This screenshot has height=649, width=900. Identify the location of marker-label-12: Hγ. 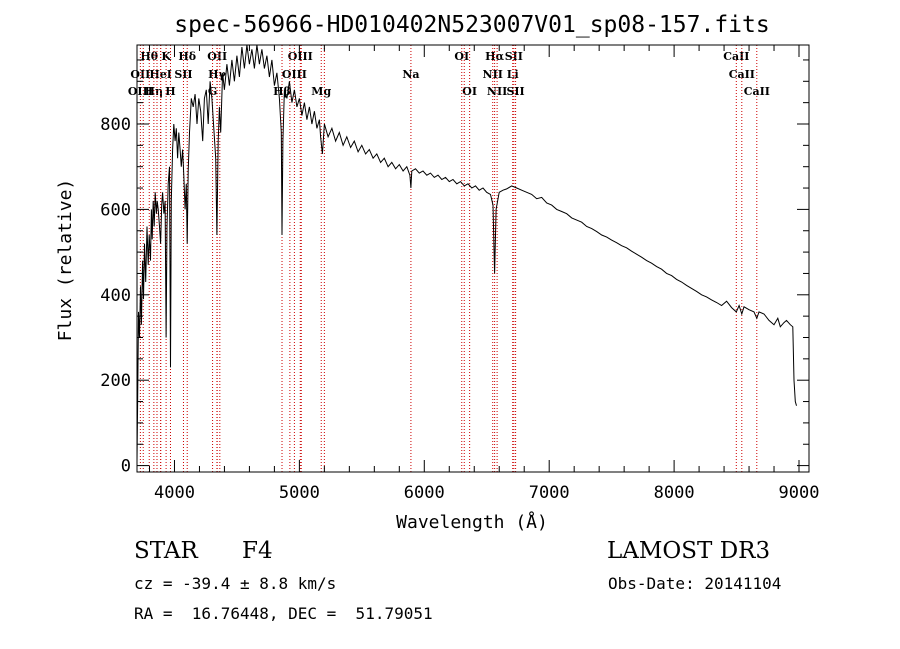
(217, 74).